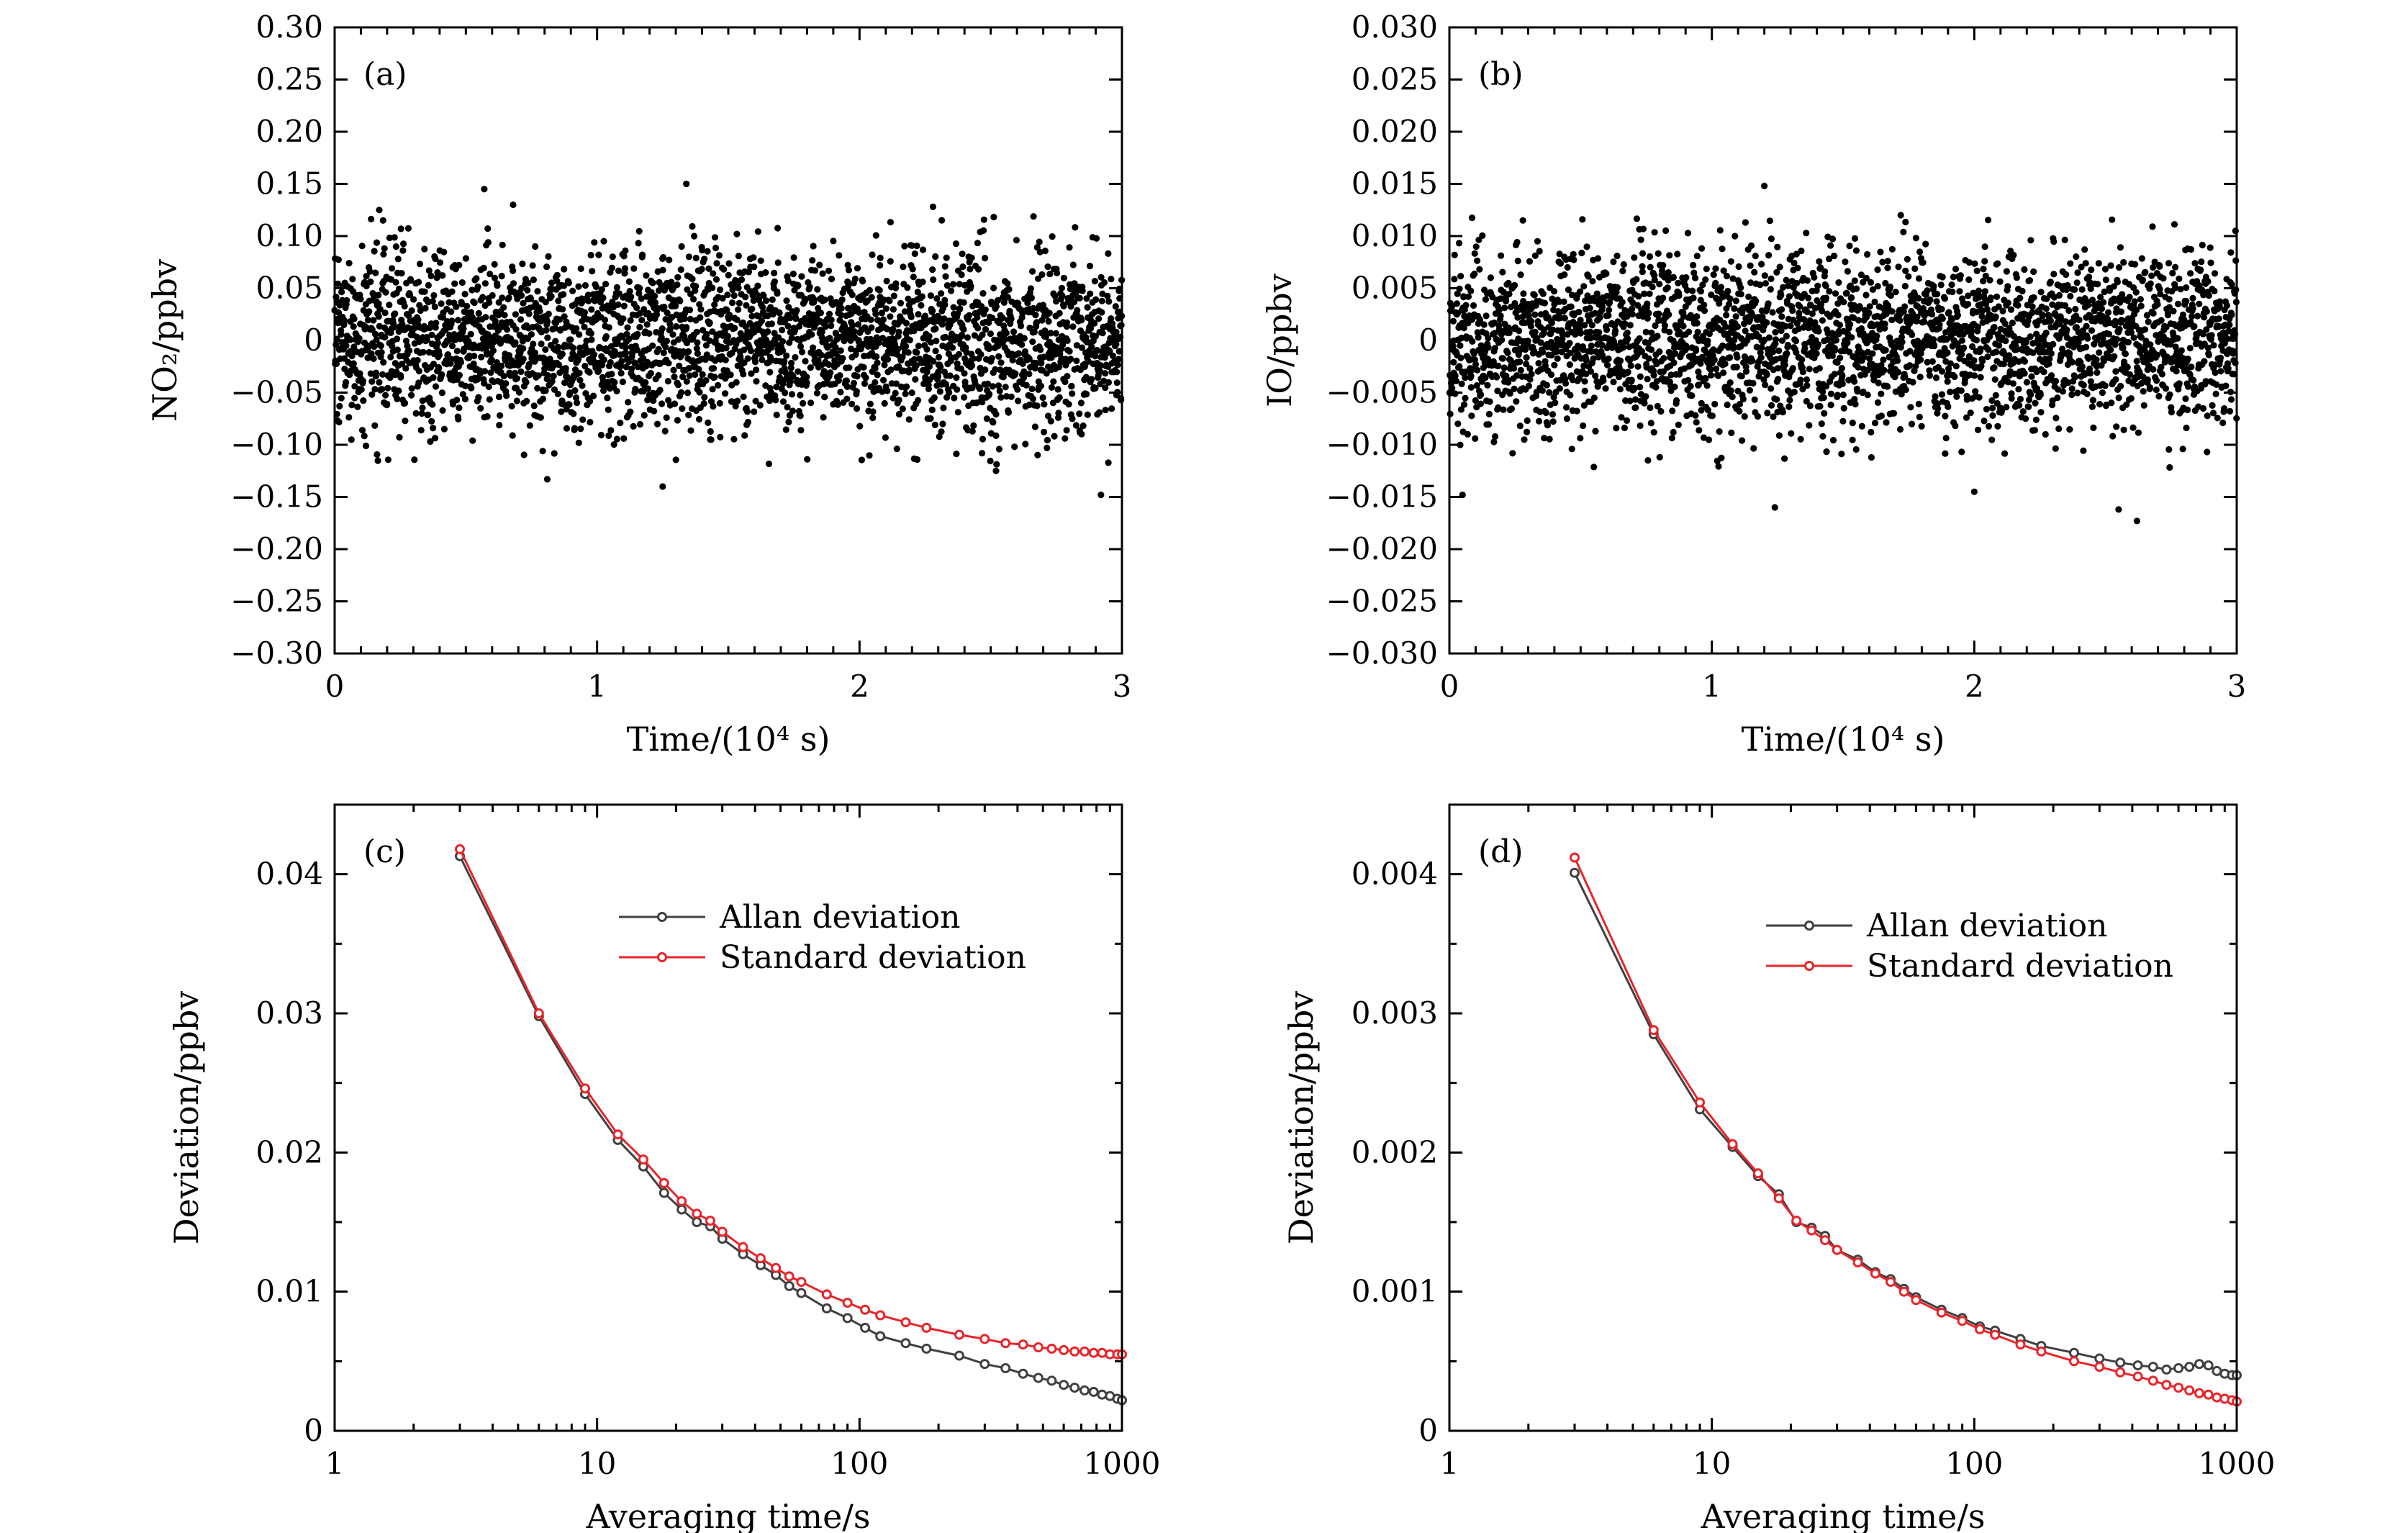 This screenshot has width=2408, height=1533. Describe the element at coordinates (289, 27) in the screenshot. I see `y-tick-label: 0.30` at that location.